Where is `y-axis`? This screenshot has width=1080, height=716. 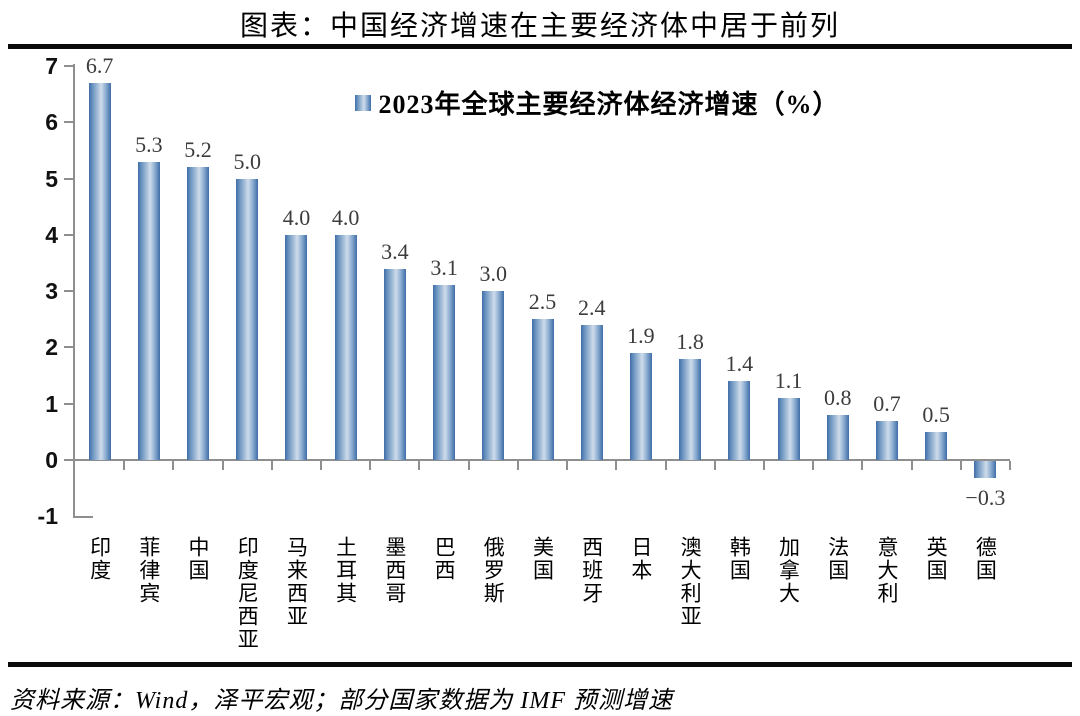 y-axis is located at coordinates (74, 291).